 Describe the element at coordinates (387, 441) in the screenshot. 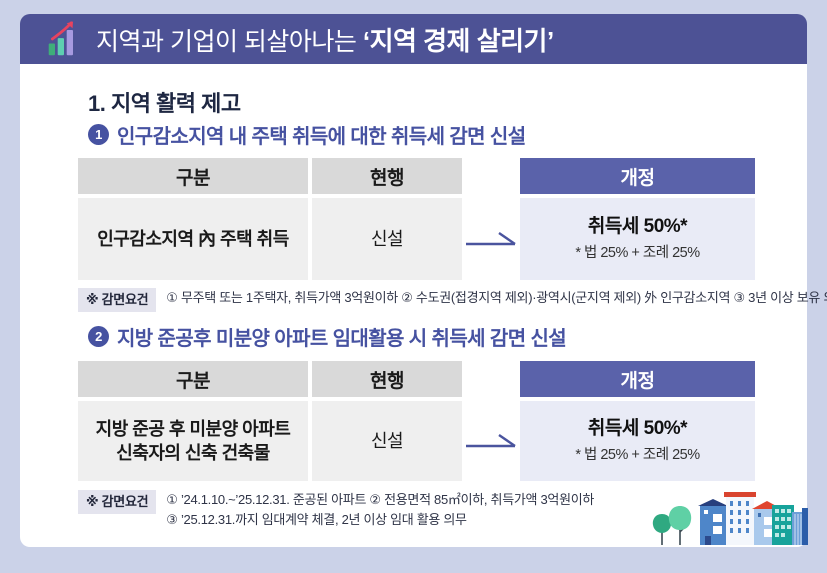

I see `table2-cell-current: 신설` at that location.